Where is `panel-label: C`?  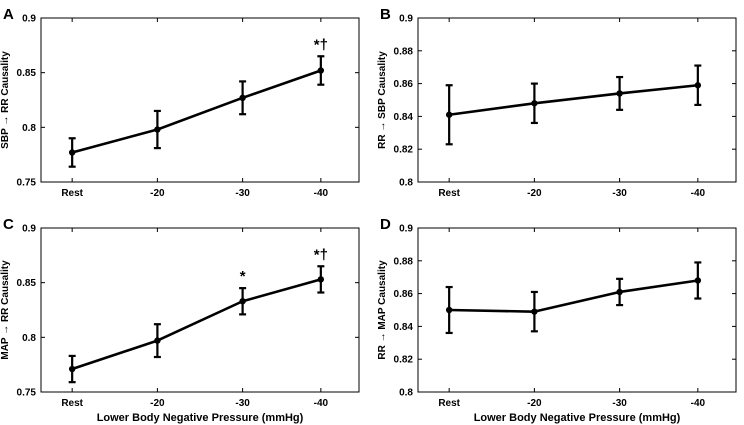 panel-label: C is located at coordinates (8, 224).